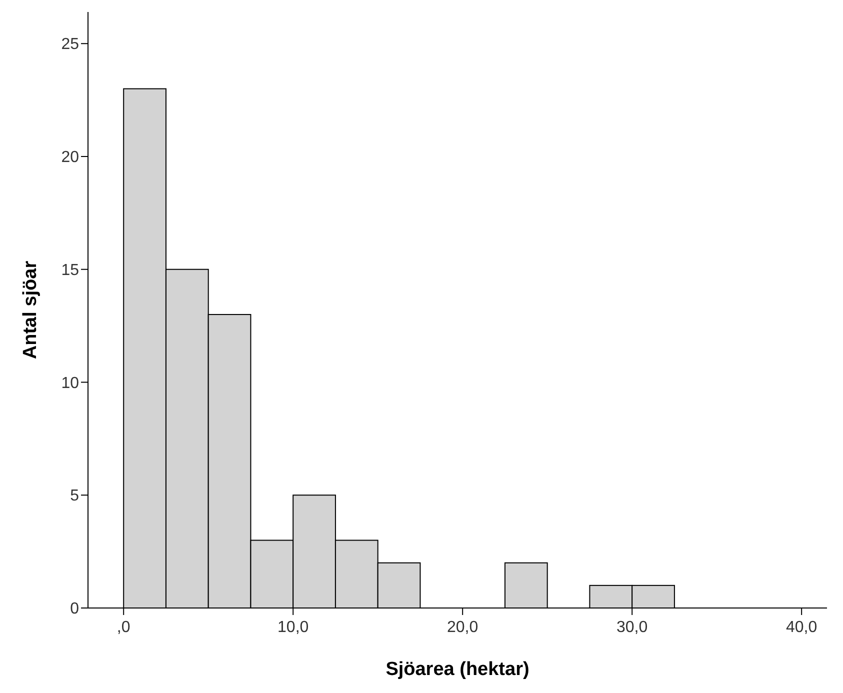 The image size is (843, 693). Describe the element at coordinates (70, 157) in the screenshot. I see `y-tick-label: 20` at that location.